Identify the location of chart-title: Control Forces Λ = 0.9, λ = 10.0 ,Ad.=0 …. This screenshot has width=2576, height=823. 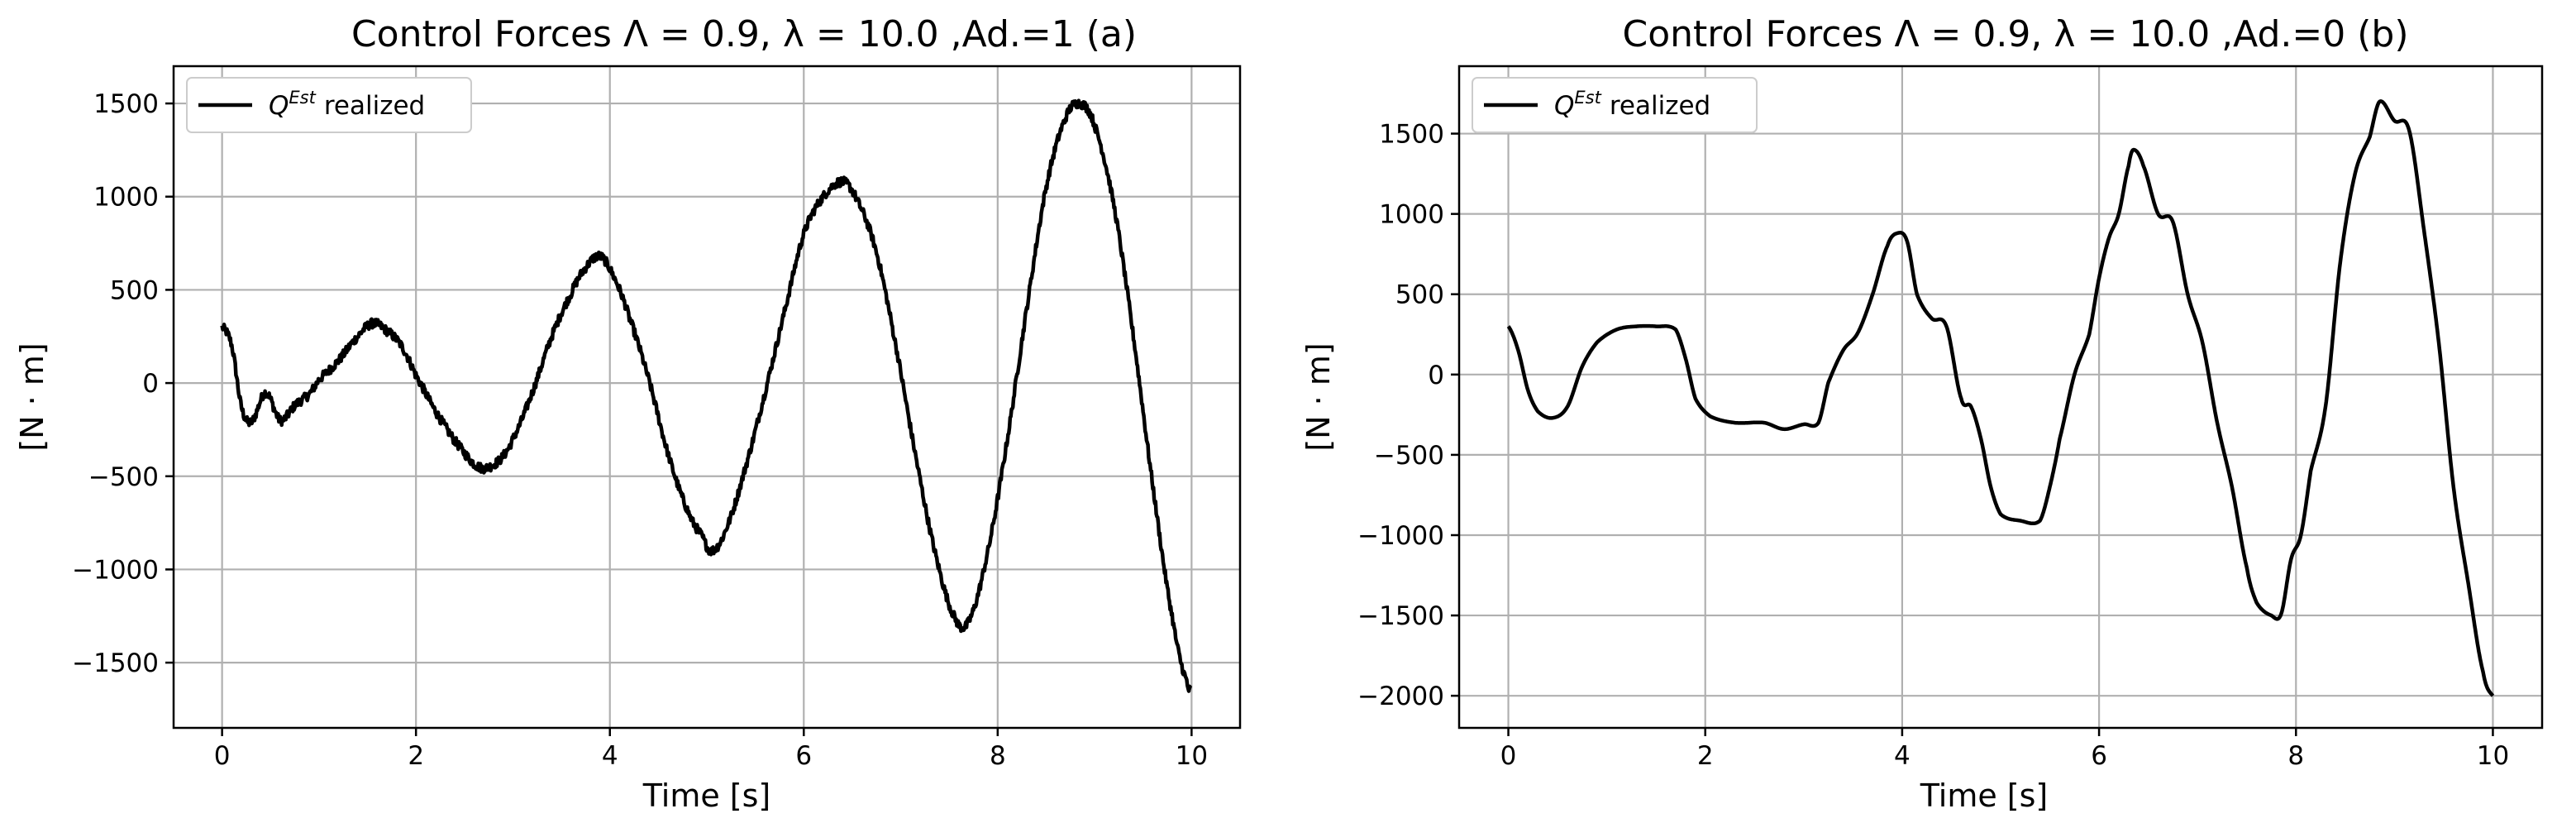
(2015, 34).